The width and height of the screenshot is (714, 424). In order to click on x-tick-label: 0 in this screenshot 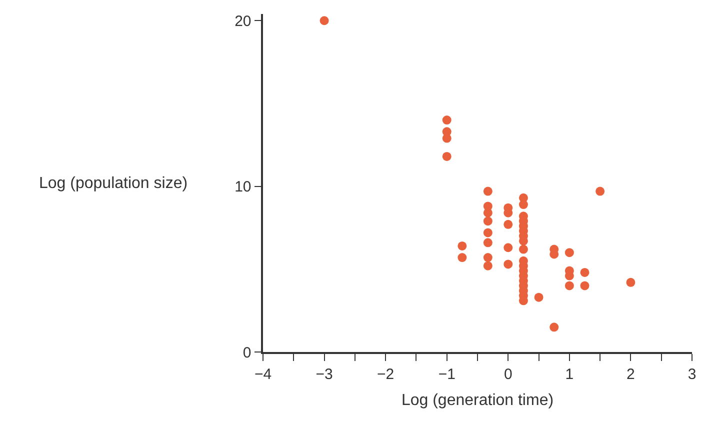, I will do `click(508, 374)`.